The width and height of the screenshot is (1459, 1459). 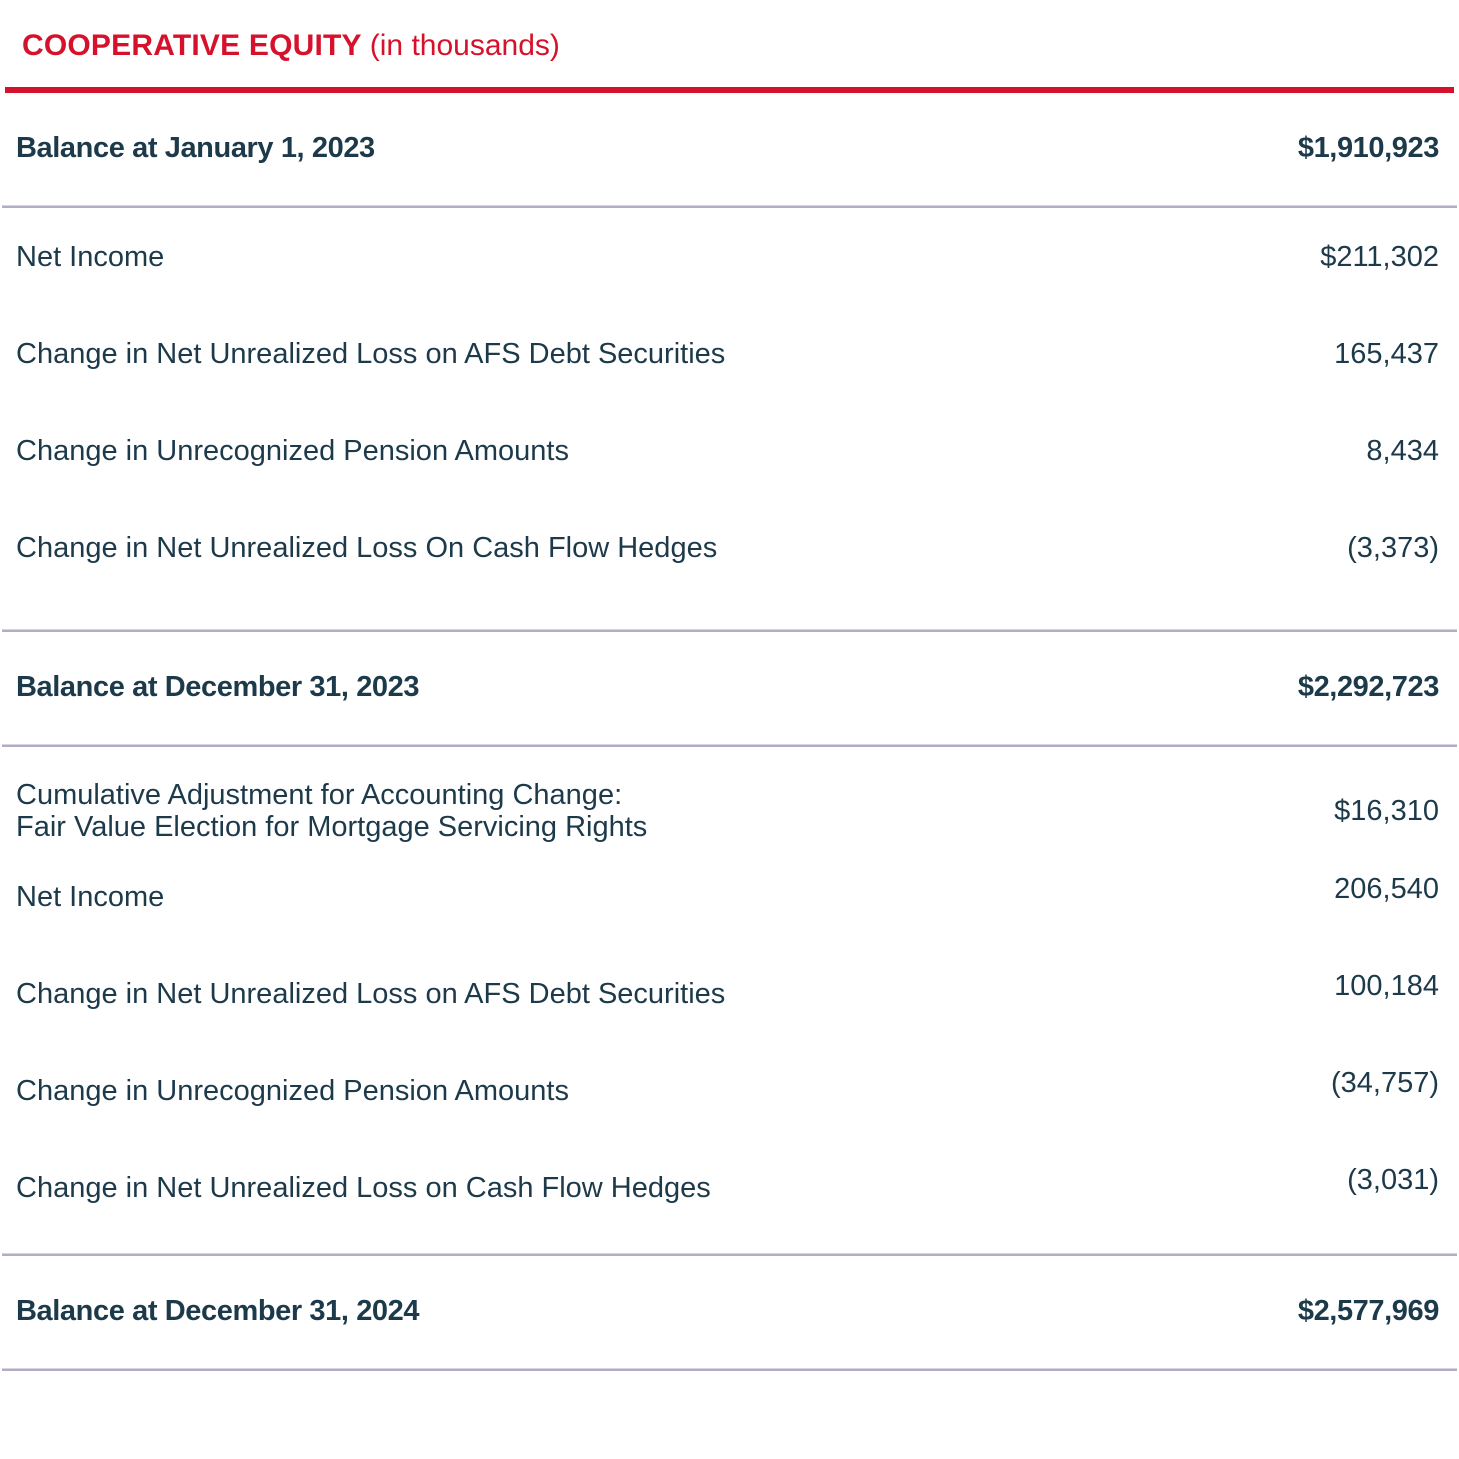 What do you see at coordinates (1384, 1083) in the screenshot?
I see `row-value: (34,757)` at bounding box center [1384, 1083].